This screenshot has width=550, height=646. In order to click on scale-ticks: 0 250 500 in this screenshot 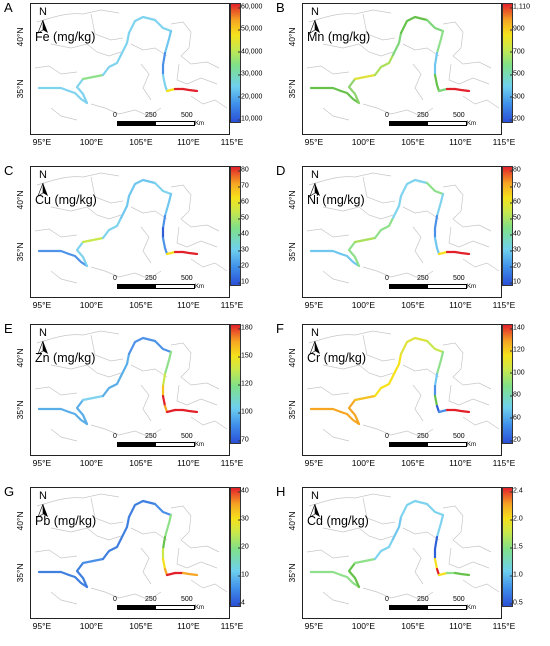, I will do `click(158, 279)`.